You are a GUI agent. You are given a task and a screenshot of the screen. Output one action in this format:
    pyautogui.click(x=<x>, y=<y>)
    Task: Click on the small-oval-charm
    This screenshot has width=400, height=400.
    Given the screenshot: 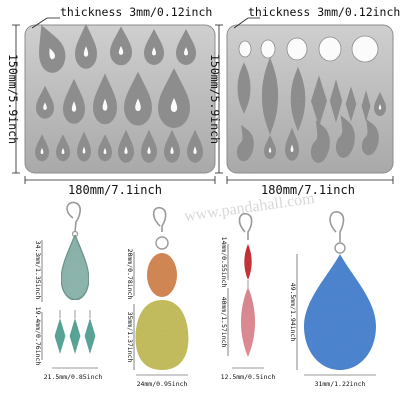 What is the action you would take?
    pyautogui.click(x=162, y=275)
    